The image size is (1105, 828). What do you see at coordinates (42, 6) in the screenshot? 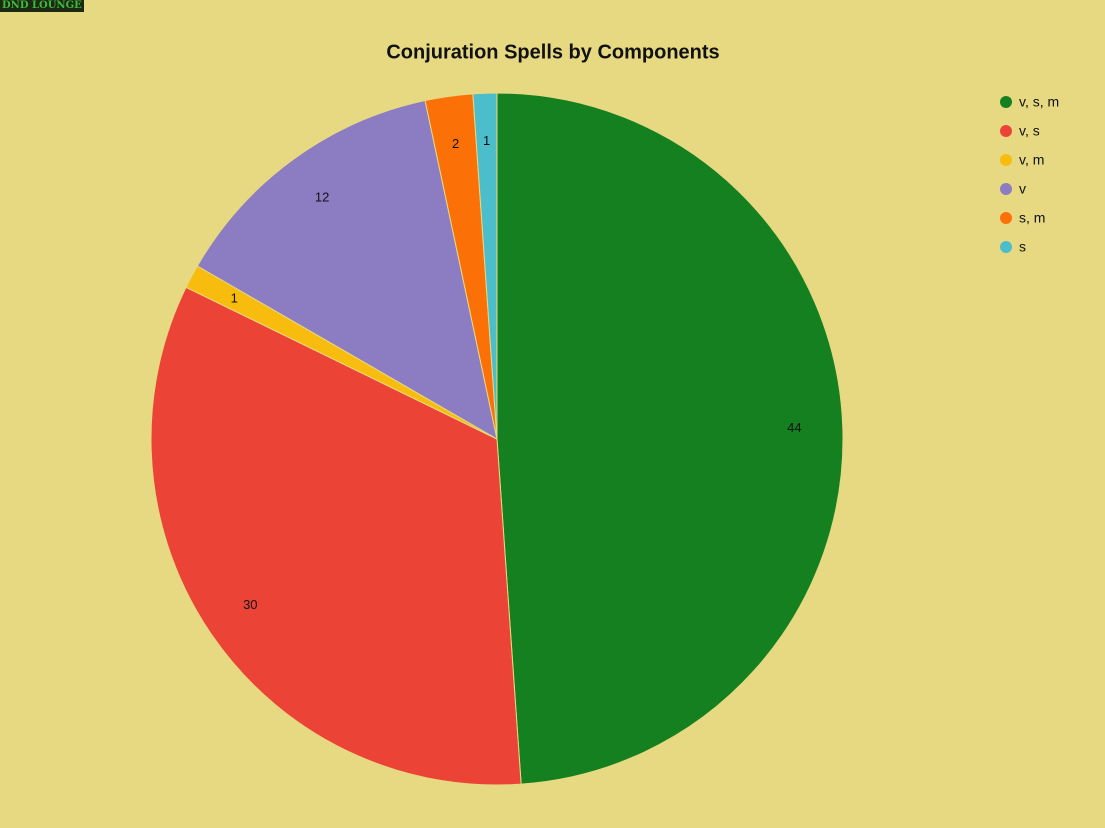
I see `brand-logo: DND LOUNGE` at bounding box center [42, 6].